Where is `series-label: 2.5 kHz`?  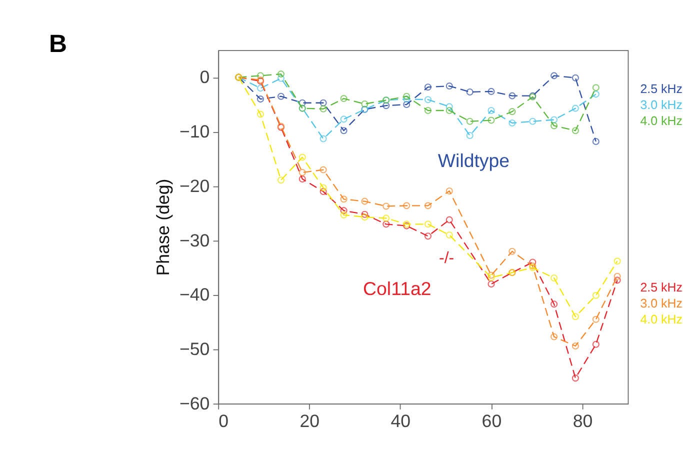
series-label: 2.5 kHz is located at coordinates (661, 287).